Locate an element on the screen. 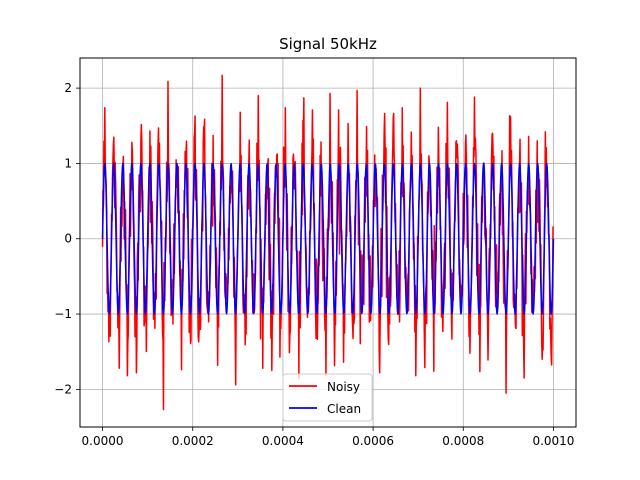 This screenshot has height=480, width=640. chart-title: Signal 50kHz is located at coordinates (328, 44).